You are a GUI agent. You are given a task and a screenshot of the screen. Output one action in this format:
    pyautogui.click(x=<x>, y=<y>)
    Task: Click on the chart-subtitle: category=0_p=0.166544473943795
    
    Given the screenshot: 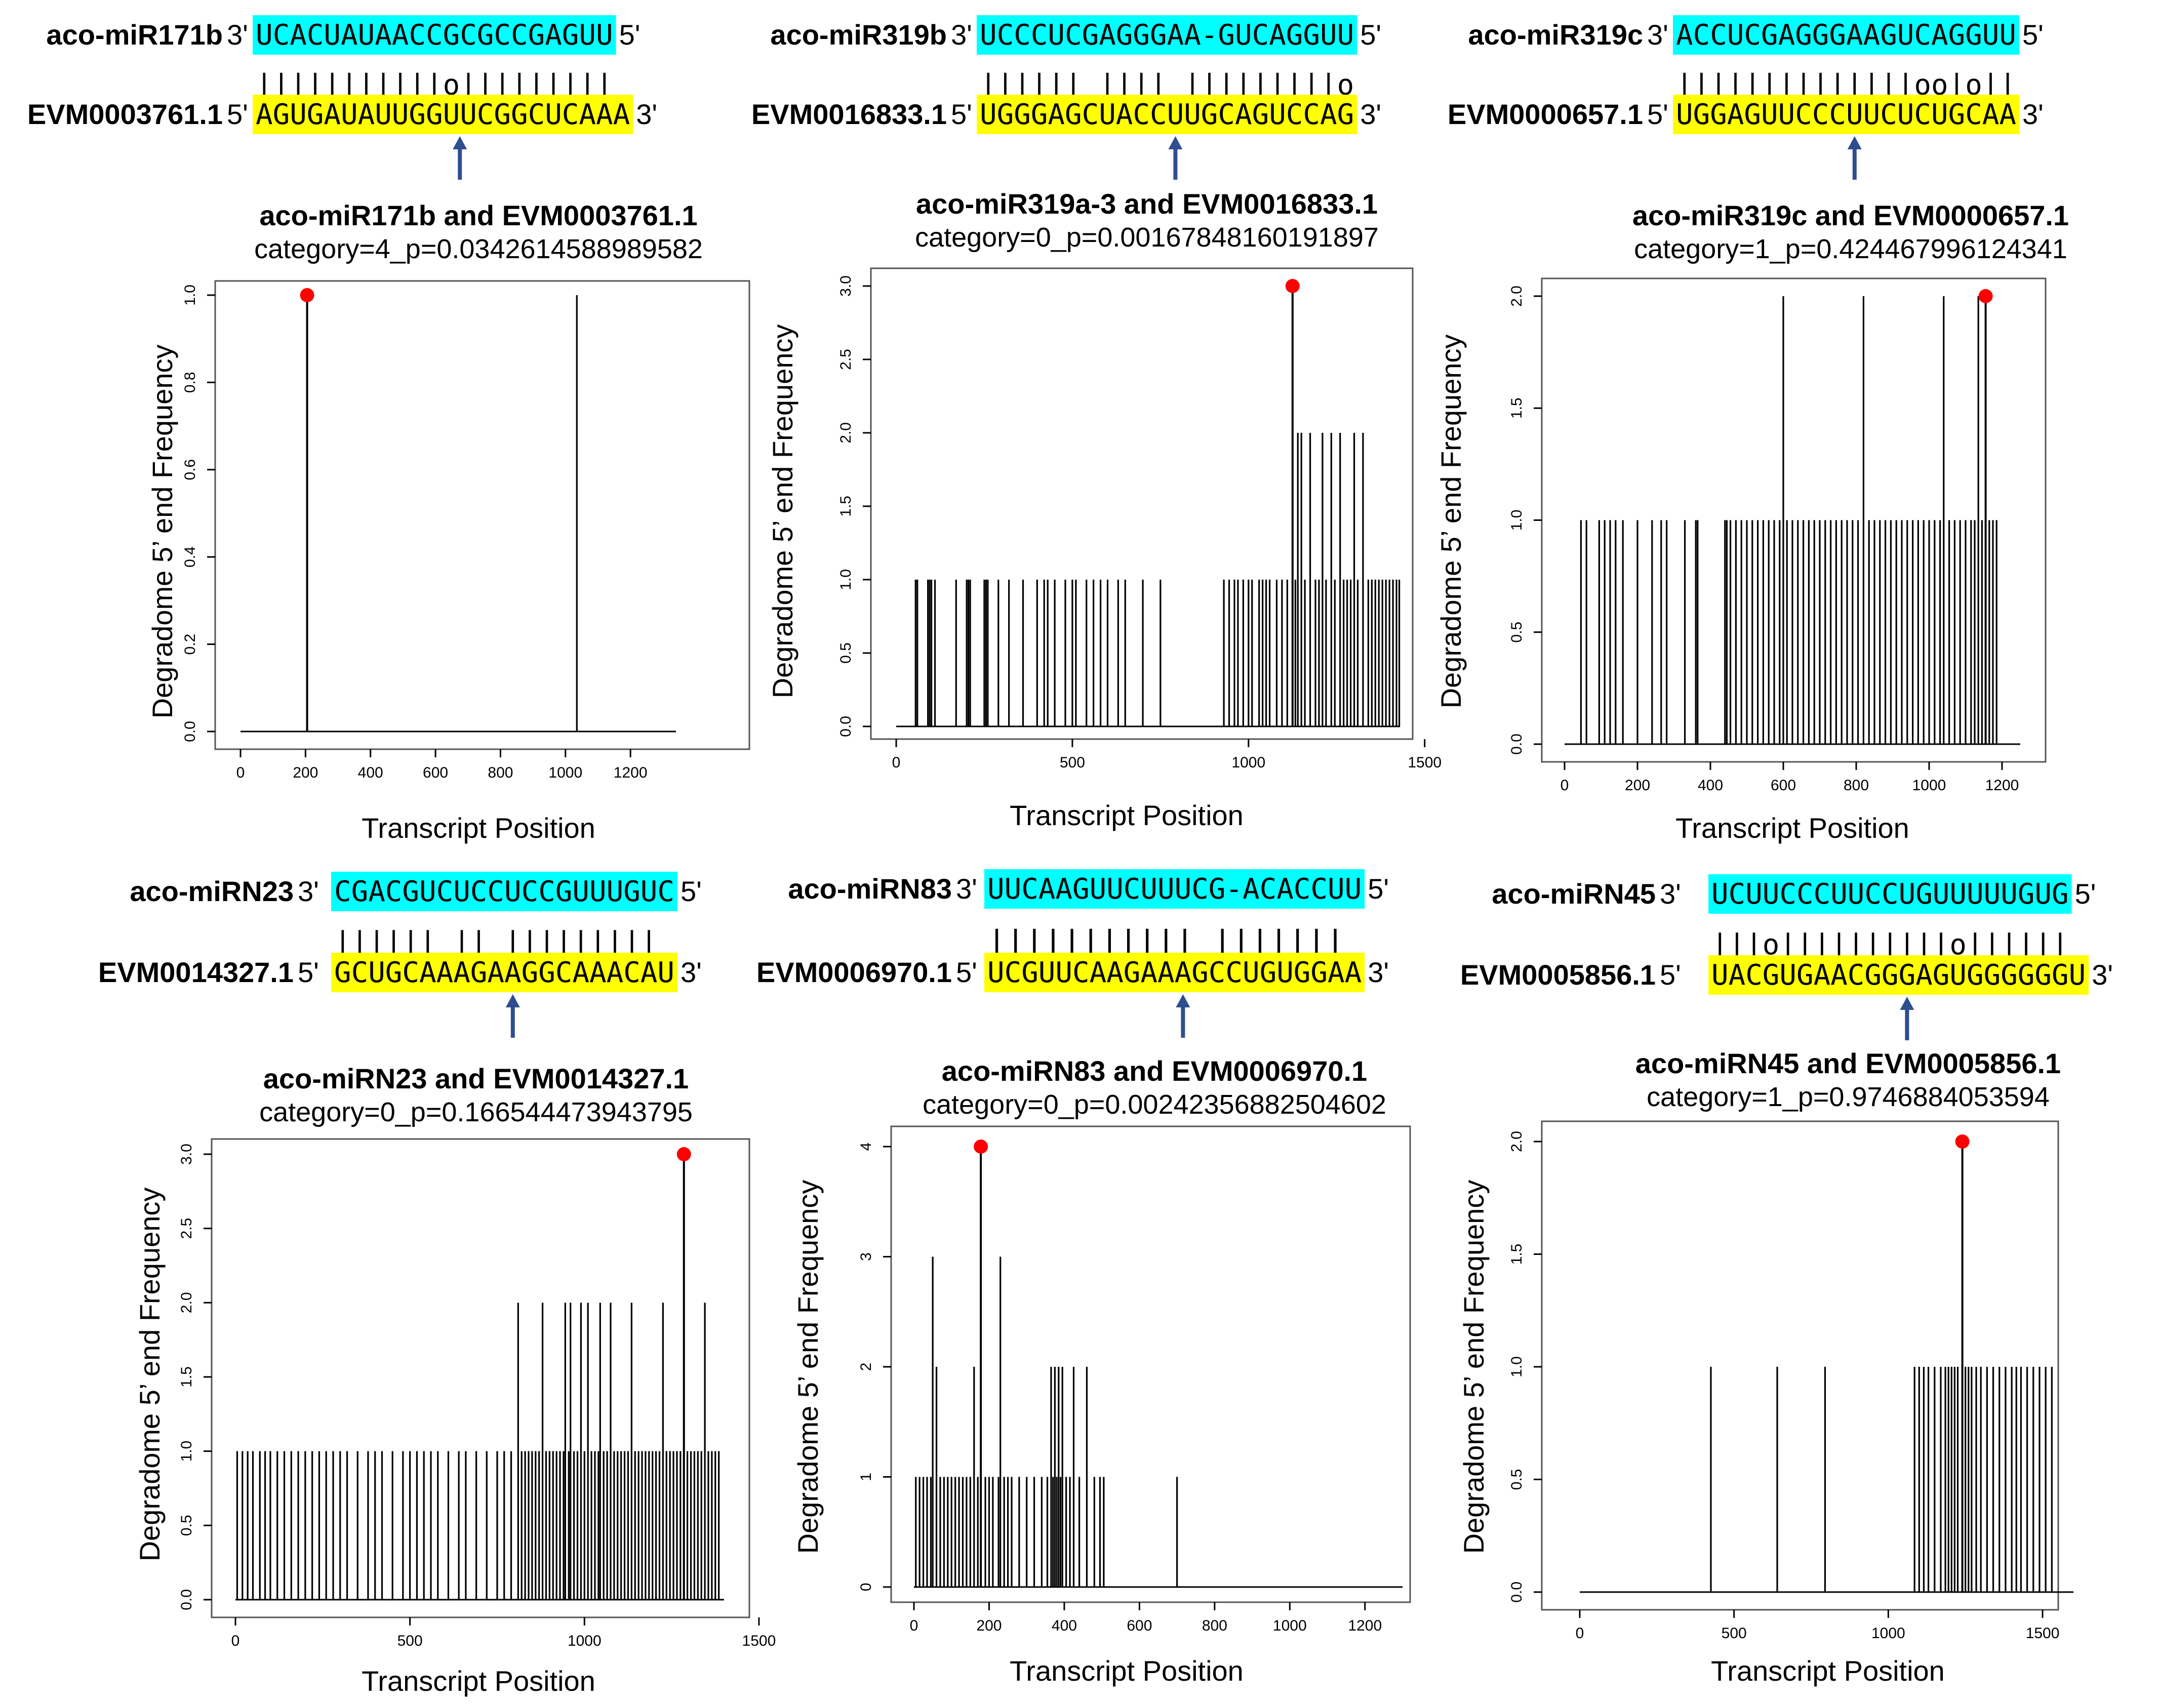 What is the action you would take?
    pyautogui.click(x=476, y=1112)
    